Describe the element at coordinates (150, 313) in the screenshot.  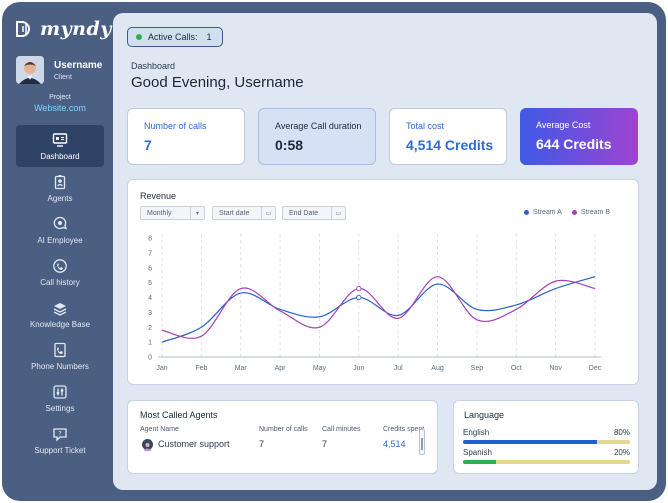
I see `y-tick-label: 3` at that location.